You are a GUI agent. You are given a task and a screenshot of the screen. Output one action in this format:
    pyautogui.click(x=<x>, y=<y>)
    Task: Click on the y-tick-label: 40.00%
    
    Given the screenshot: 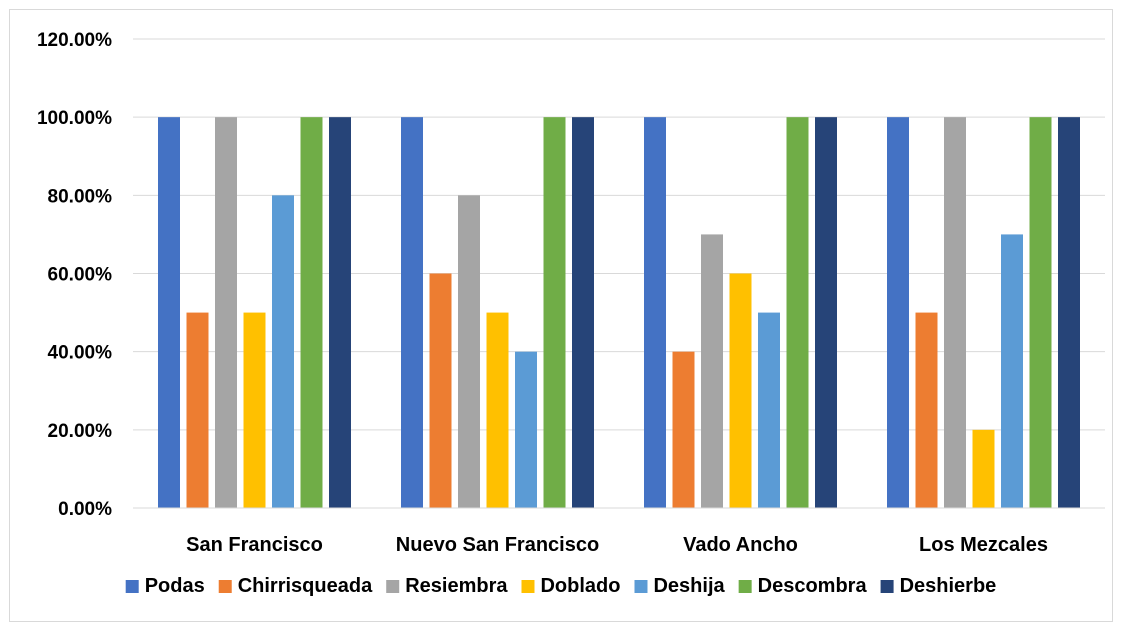 What is the action you would take?
    pyautogui.click(x=80, y=353)
    